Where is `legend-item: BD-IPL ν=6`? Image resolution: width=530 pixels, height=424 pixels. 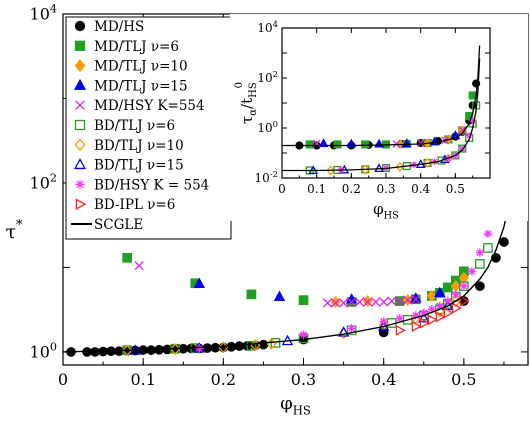 legend-item: BD-IPL ν=6 is located at coordinates (125, 205).